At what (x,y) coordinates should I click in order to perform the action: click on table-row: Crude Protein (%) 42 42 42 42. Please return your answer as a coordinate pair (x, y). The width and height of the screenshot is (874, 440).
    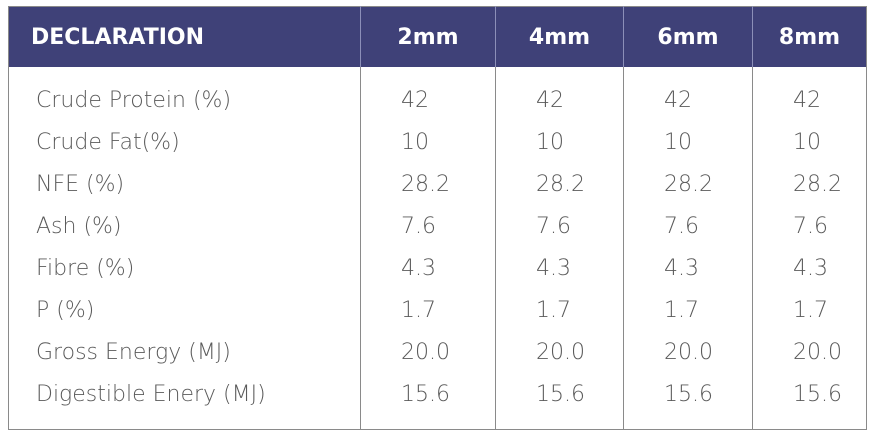
    Looking at the image, I should click on (438, 94).